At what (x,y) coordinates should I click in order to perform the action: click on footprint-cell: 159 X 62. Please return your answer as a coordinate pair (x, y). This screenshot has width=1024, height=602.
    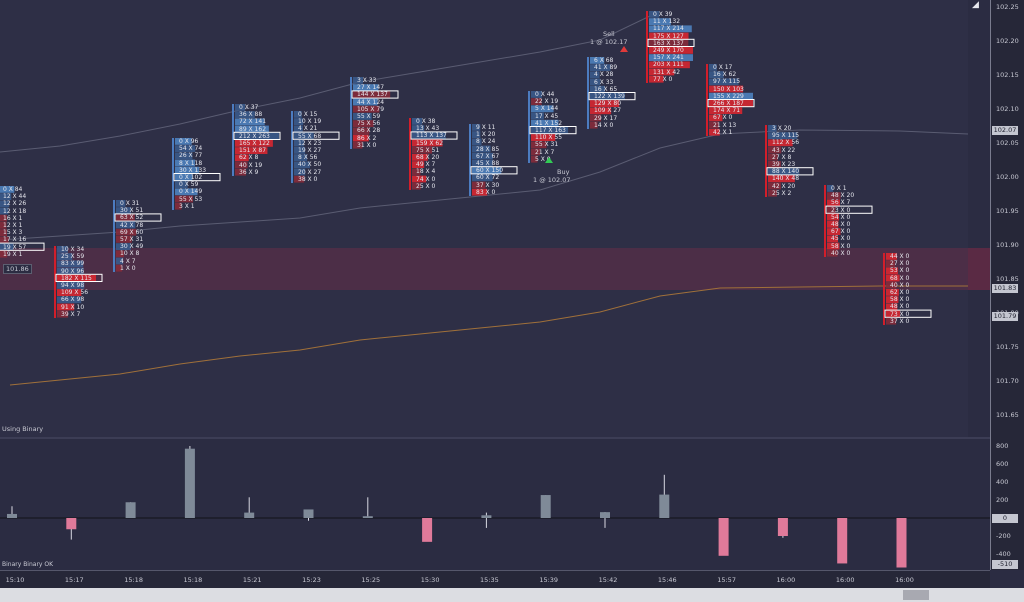
    Looking at the image, I should click on (430, 143).